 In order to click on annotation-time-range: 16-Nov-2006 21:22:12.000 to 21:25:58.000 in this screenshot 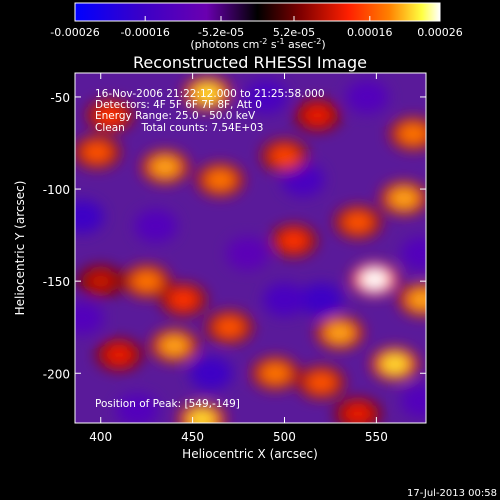, I will do `click(210, 94)`.